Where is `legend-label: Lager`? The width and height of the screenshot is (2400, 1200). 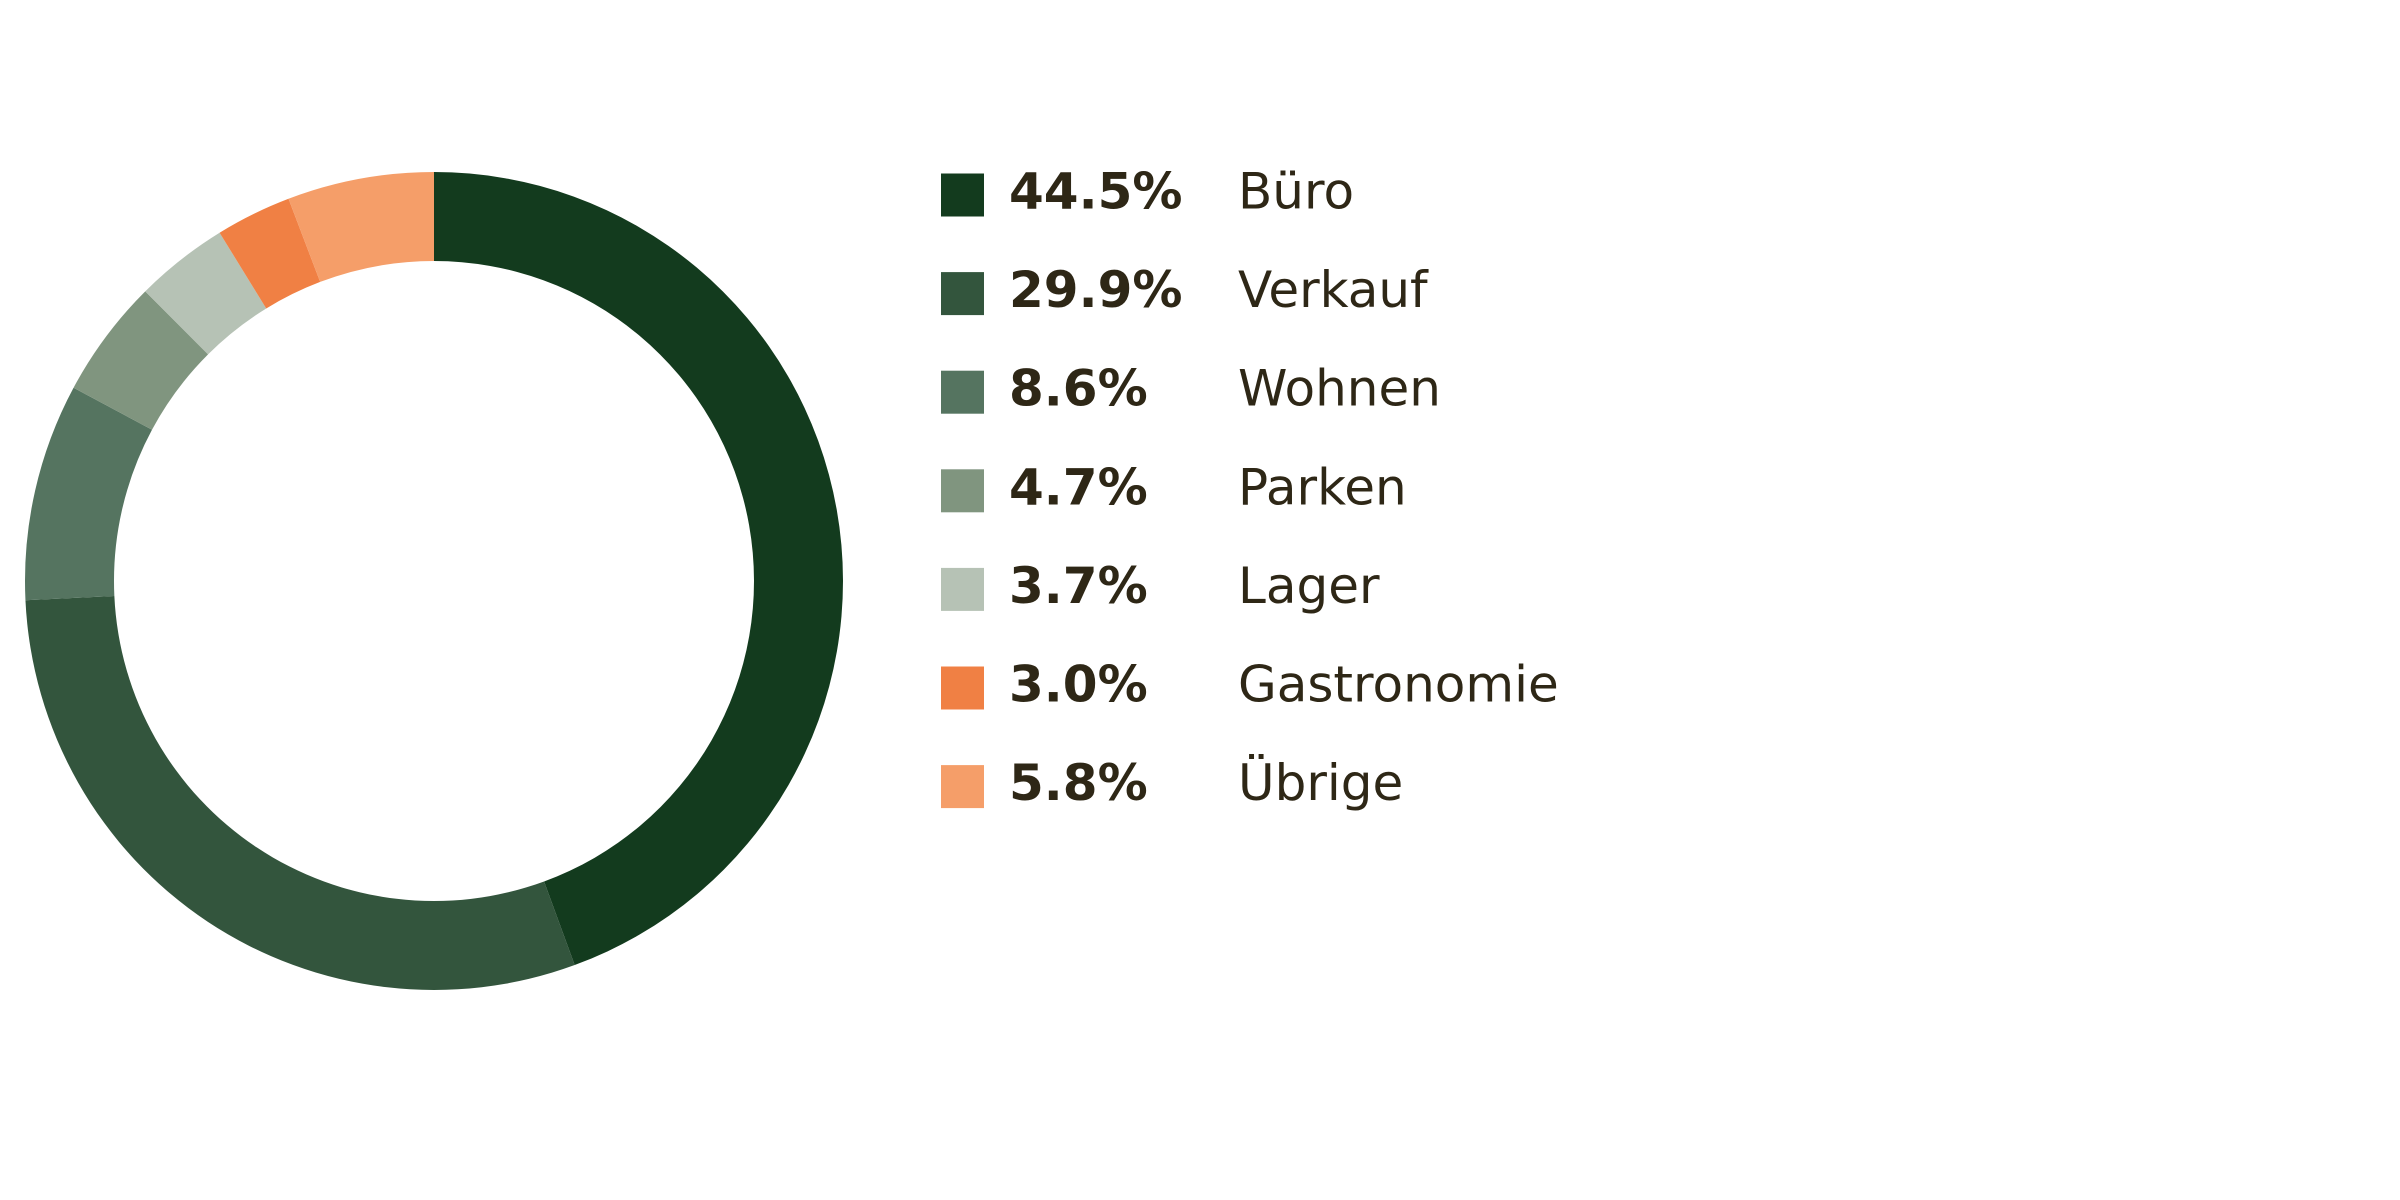 legend-label: Lager is located at coordinates (1309, 586).